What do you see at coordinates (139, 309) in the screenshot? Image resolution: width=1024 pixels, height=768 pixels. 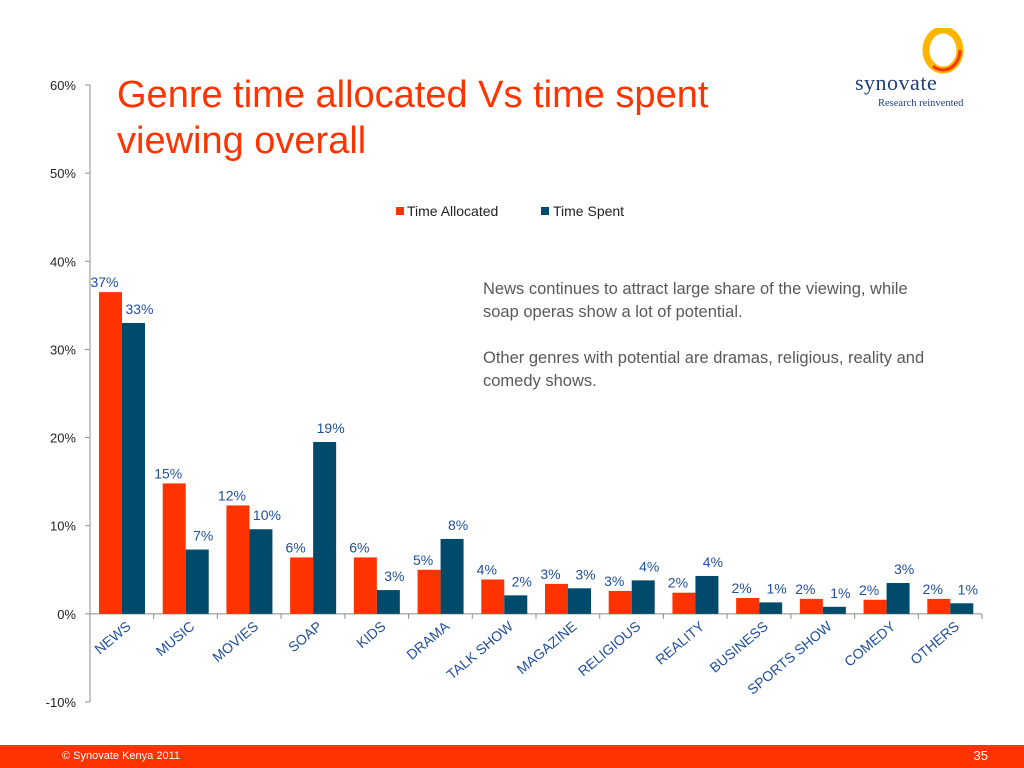 I see `data-label: 33%` at bounding box center [139, 309].